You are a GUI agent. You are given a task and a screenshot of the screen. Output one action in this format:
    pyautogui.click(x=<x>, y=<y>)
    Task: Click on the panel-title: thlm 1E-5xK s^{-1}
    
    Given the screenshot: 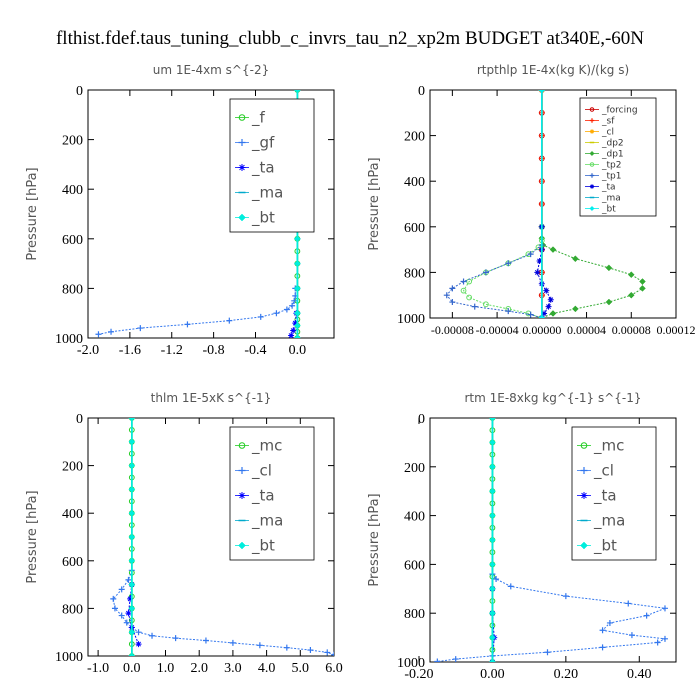 What is the action you would take?
    pyautogui.click(x=211, y=398)
    